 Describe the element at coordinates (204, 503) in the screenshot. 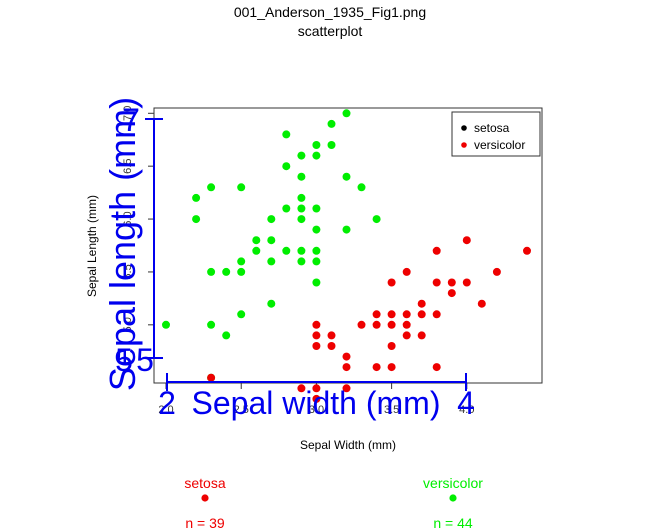

I see `group-label-setosa: setosa n = 39` at that location.